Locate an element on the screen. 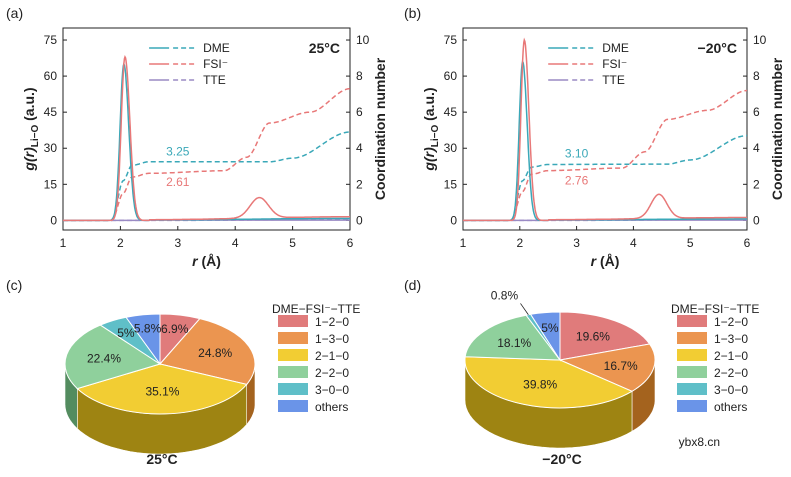 This screenshot has width=791, height=477. condition-label: 25°C is located at coordinates (324, 48).